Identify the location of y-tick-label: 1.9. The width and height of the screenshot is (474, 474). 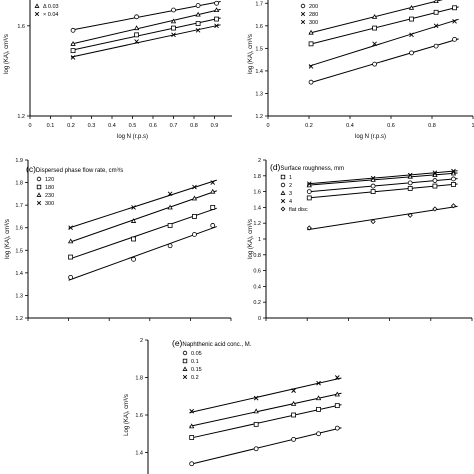
(19, 161).